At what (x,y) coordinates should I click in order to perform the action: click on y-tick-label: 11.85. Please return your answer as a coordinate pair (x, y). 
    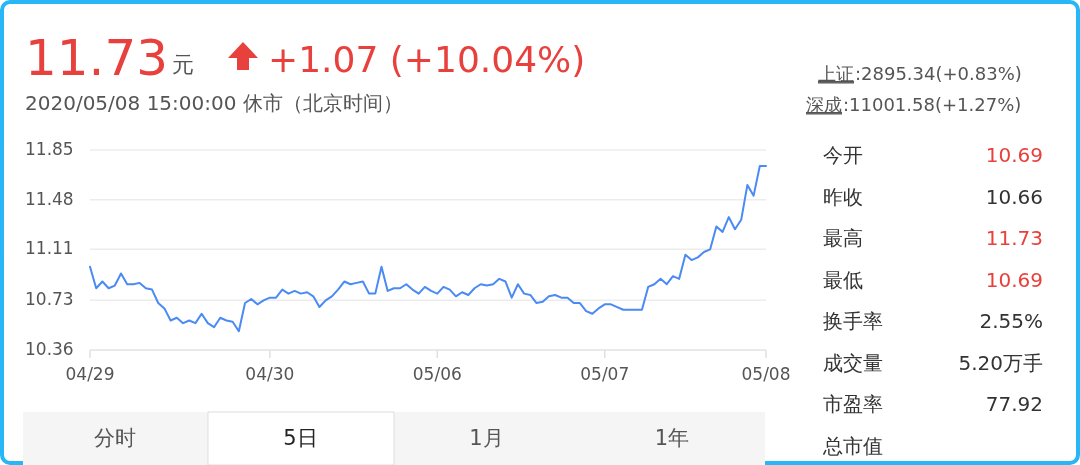
    Looking at the image, I should click on (49, 149).